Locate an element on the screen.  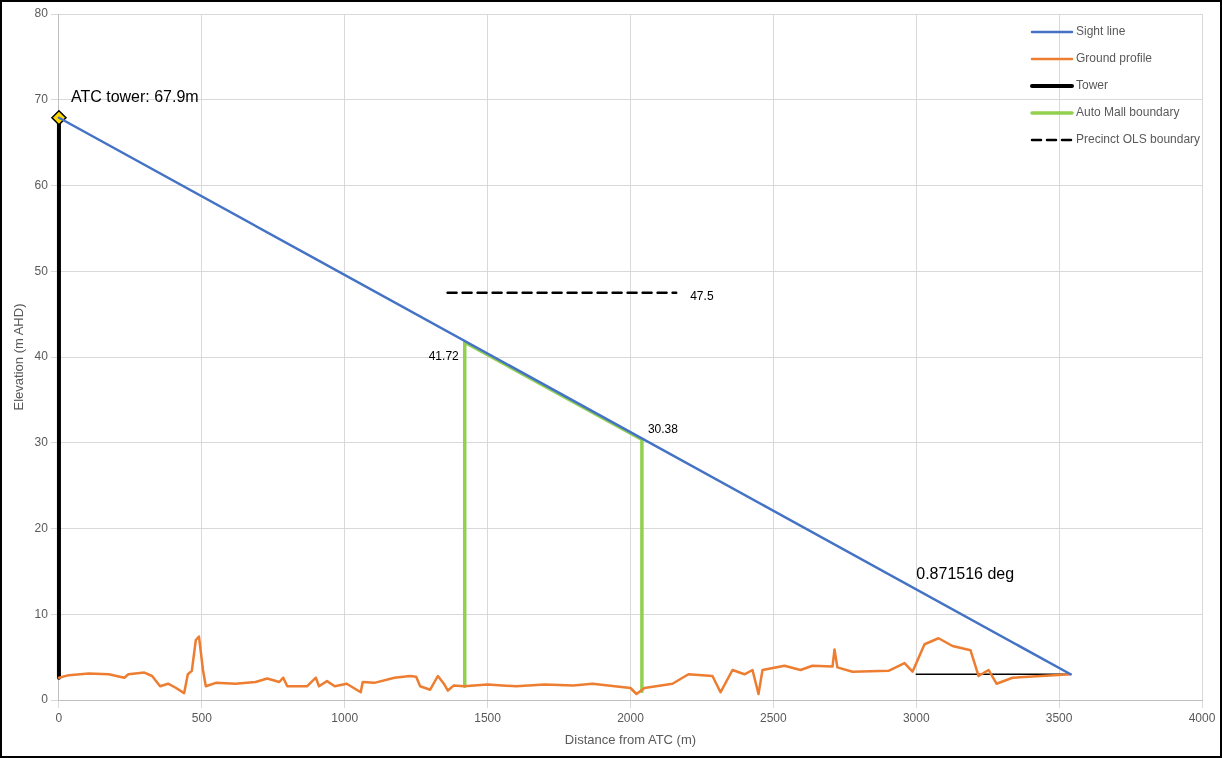
x-tick-label: 500 is located at coordinates (202, 717).